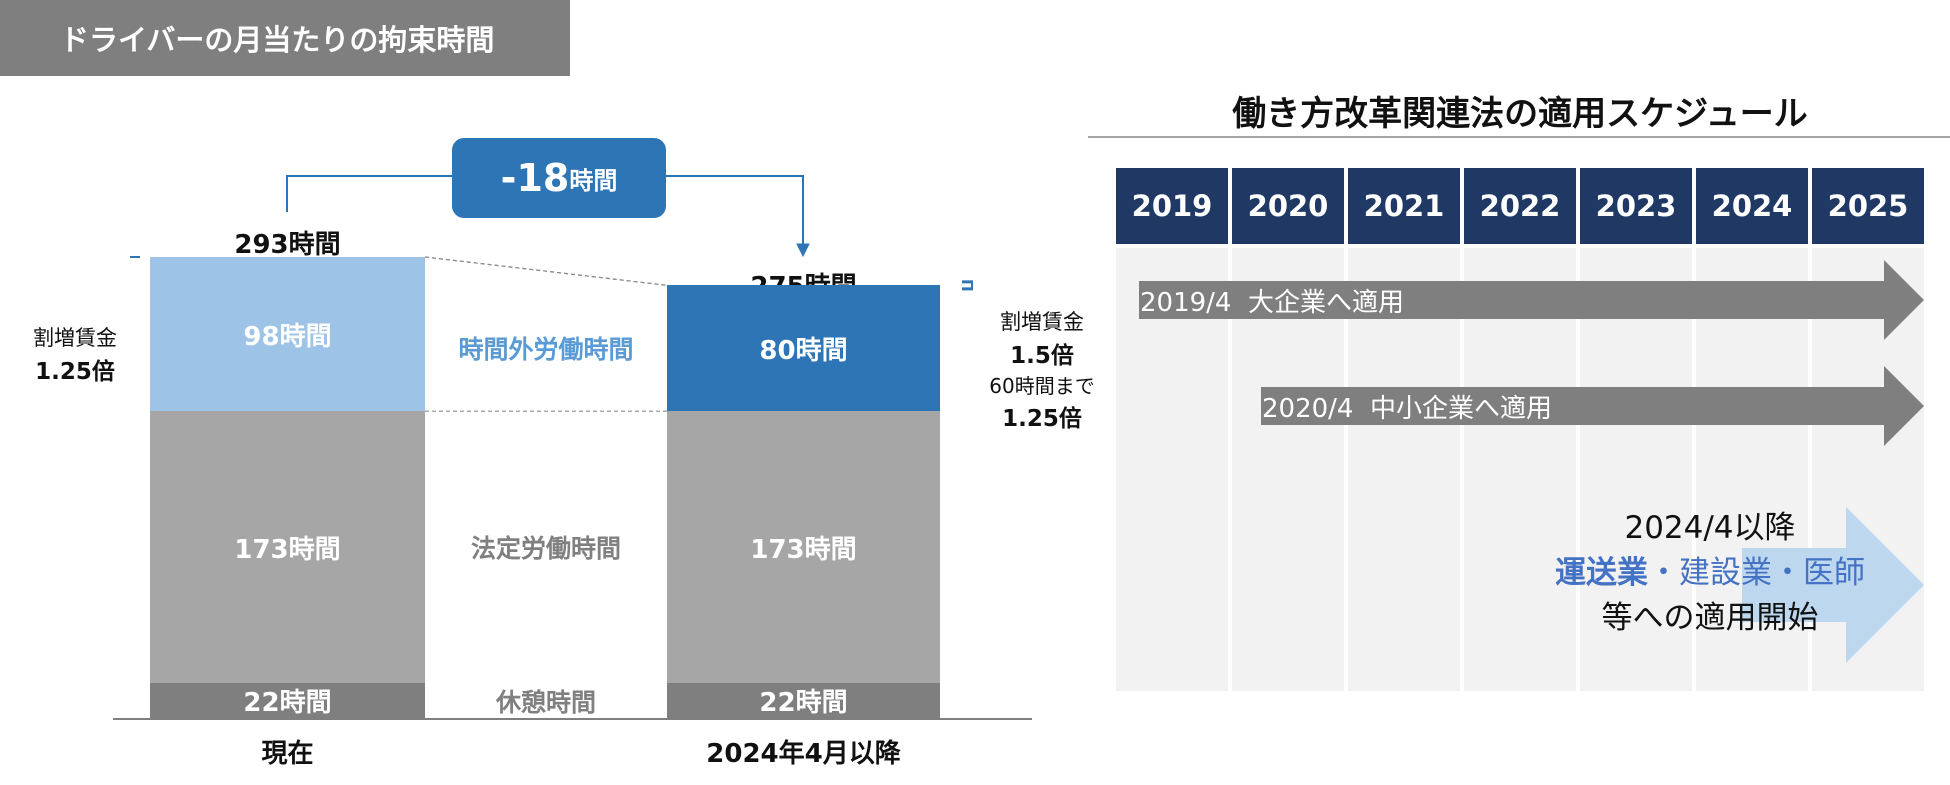  I want to click on bar-label: 80時間, so click(803, 350).